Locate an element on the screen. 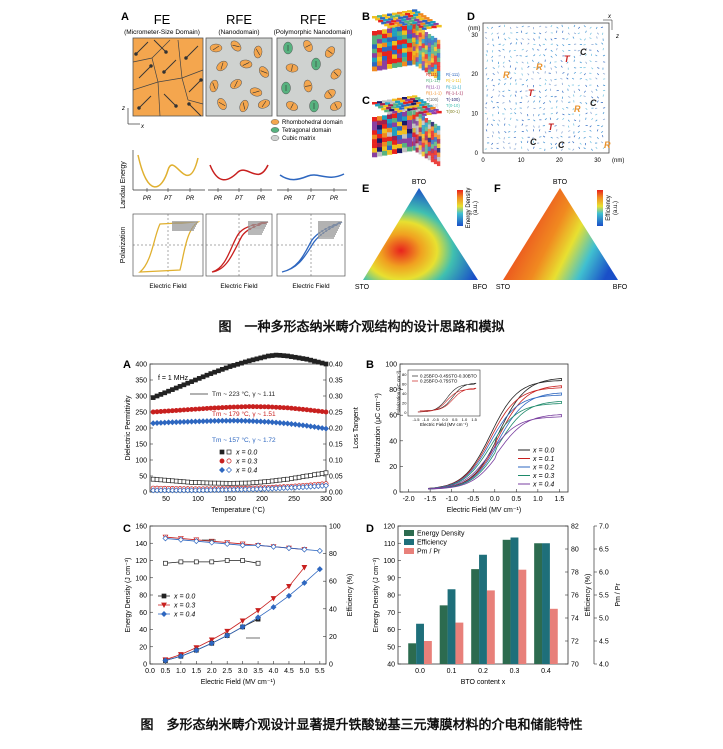 This screenshot has width=723, height=749. bar is located at coordinates (514, 600).